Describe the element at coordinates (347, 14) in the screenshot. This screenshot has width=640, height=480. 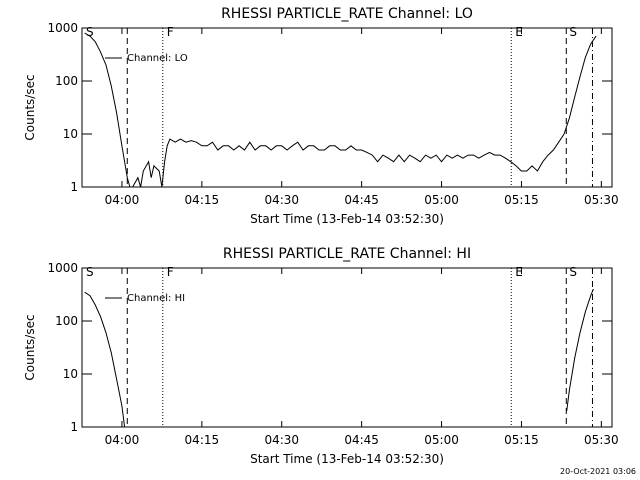
I see `chart-title: RHESSI PARTICLE_RATE Channel: LO` at that location.